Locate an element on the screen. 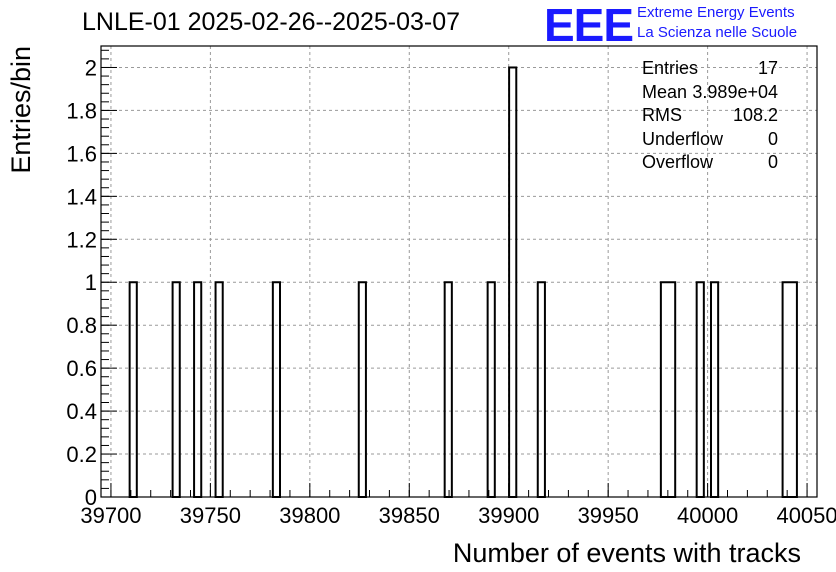 The height and width of the screenshot is (572, 836). y-tick-label: 1.4 is located at coordinates (81, 196).